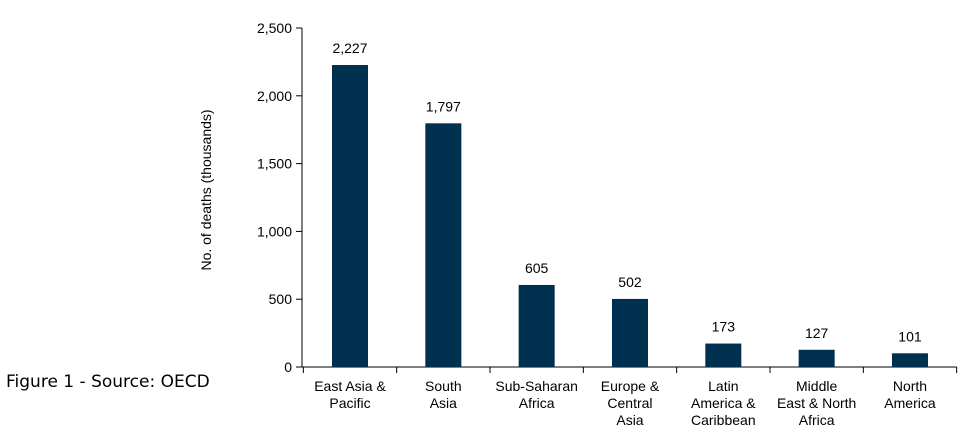  I want to click on bar-value-label: 502, so click(630, 282).